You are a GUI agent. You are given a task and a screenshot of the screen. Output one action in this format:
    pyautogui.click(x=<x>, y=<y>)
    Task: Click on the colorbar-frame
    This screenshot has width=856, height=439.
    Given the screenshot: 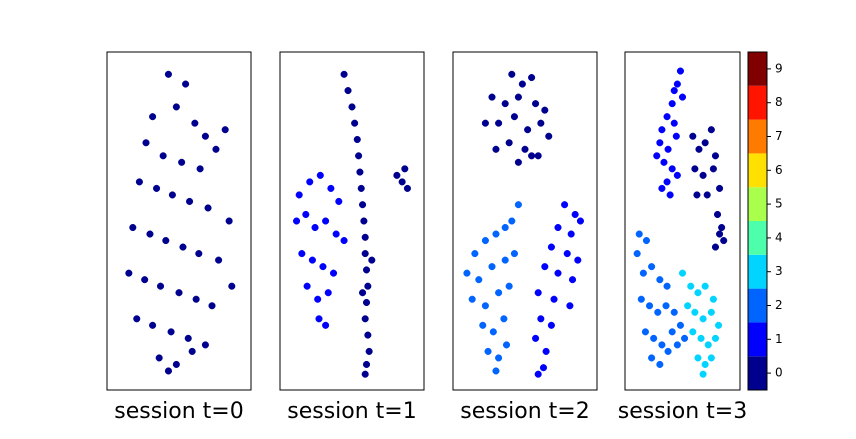 What is the action you would take?
    pyautogui.click(x=757, y=221)
    